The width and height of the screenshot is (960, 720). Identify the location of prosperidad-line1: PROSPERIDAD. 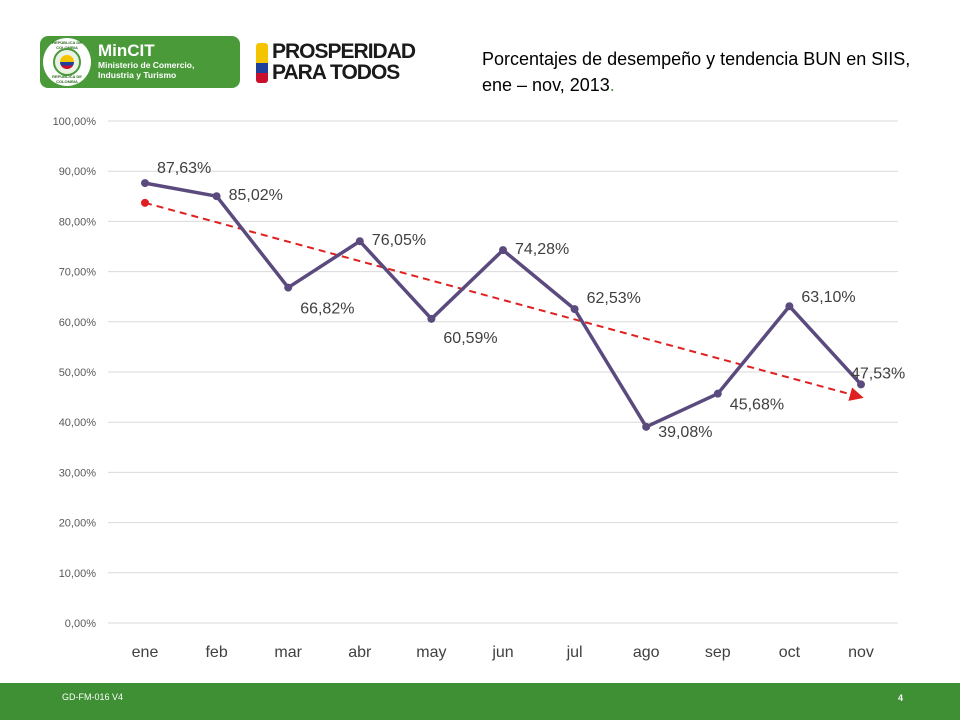
(344, 51).